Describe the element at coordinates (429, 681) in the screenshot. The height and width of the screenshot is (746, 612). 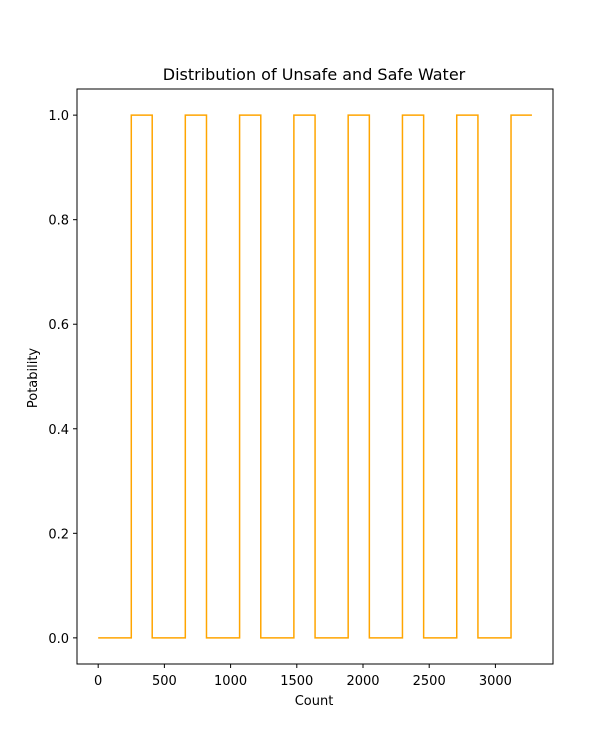
I see `x-tick-label: 2500` at that location.